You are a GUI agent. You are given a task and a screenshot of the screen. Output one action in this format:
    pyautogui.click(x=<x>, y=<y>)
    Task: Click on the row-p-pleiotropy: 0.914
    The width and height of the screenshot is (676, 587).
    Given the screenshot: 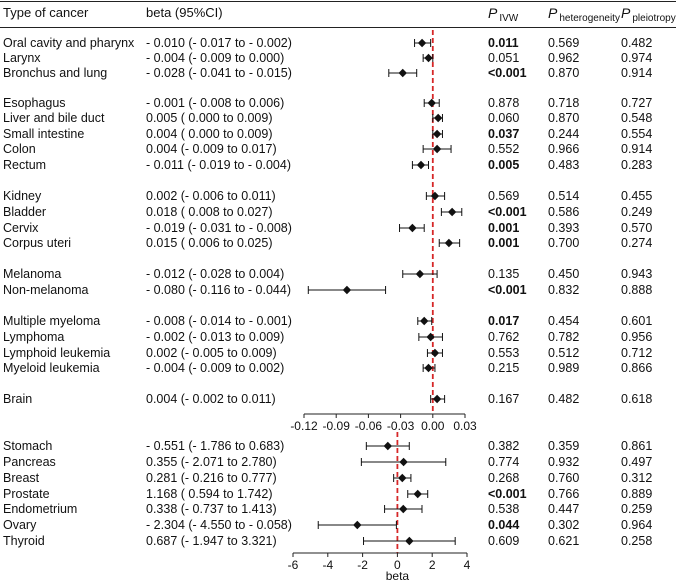 What is the action you would take?
    pyautogui.click(x=637, y=73)
    